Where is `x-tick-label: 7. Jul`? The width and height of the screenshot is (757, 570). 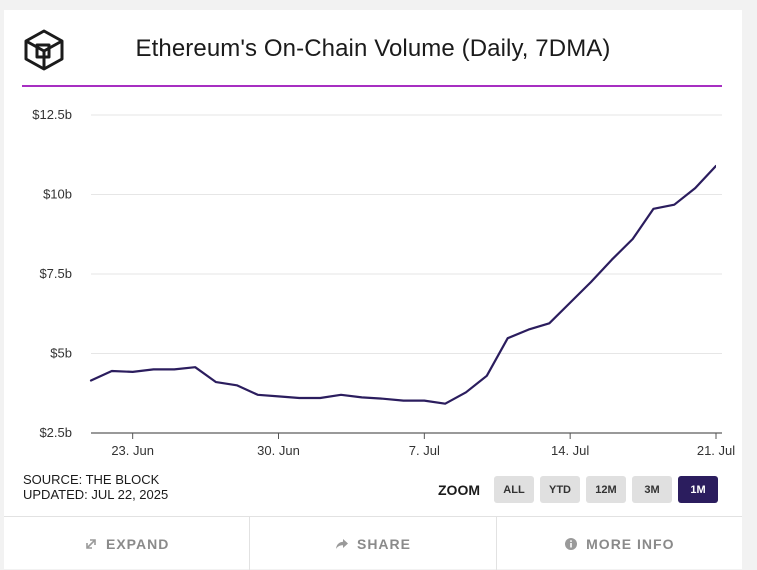 x-tick-label: 7. Jul is located at coordinates (424, 450).